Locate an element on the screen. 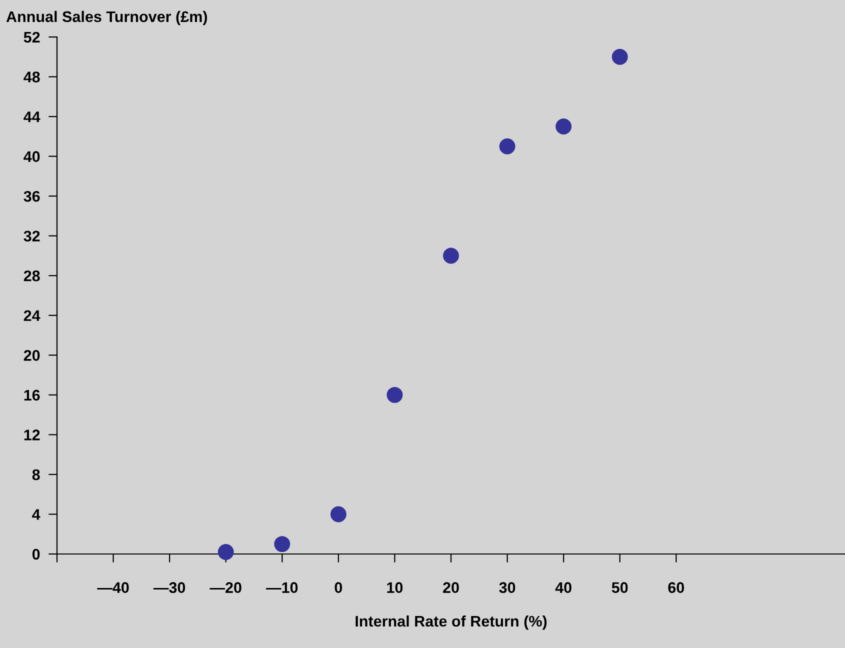 This screenshot has height=648, width=845. y-tick-label: 52 is located at coordinates (32, 37).